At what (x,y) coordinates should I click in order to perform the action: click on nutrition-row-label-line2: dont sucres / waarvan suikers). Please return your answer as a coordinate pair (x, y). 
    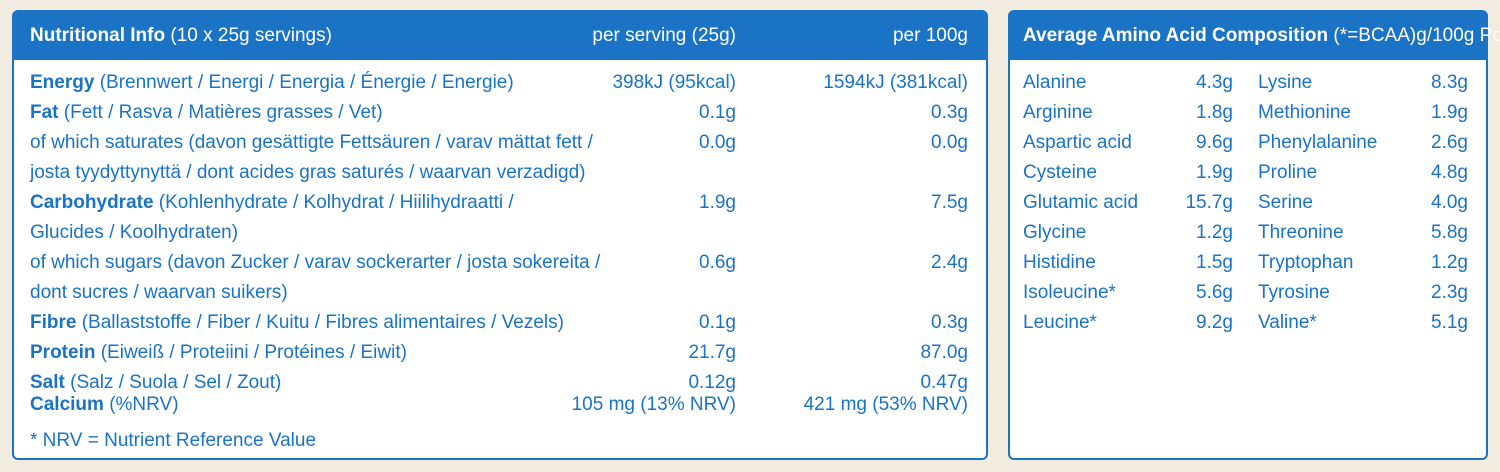
    Looking at the image, I should click on (159, 292).